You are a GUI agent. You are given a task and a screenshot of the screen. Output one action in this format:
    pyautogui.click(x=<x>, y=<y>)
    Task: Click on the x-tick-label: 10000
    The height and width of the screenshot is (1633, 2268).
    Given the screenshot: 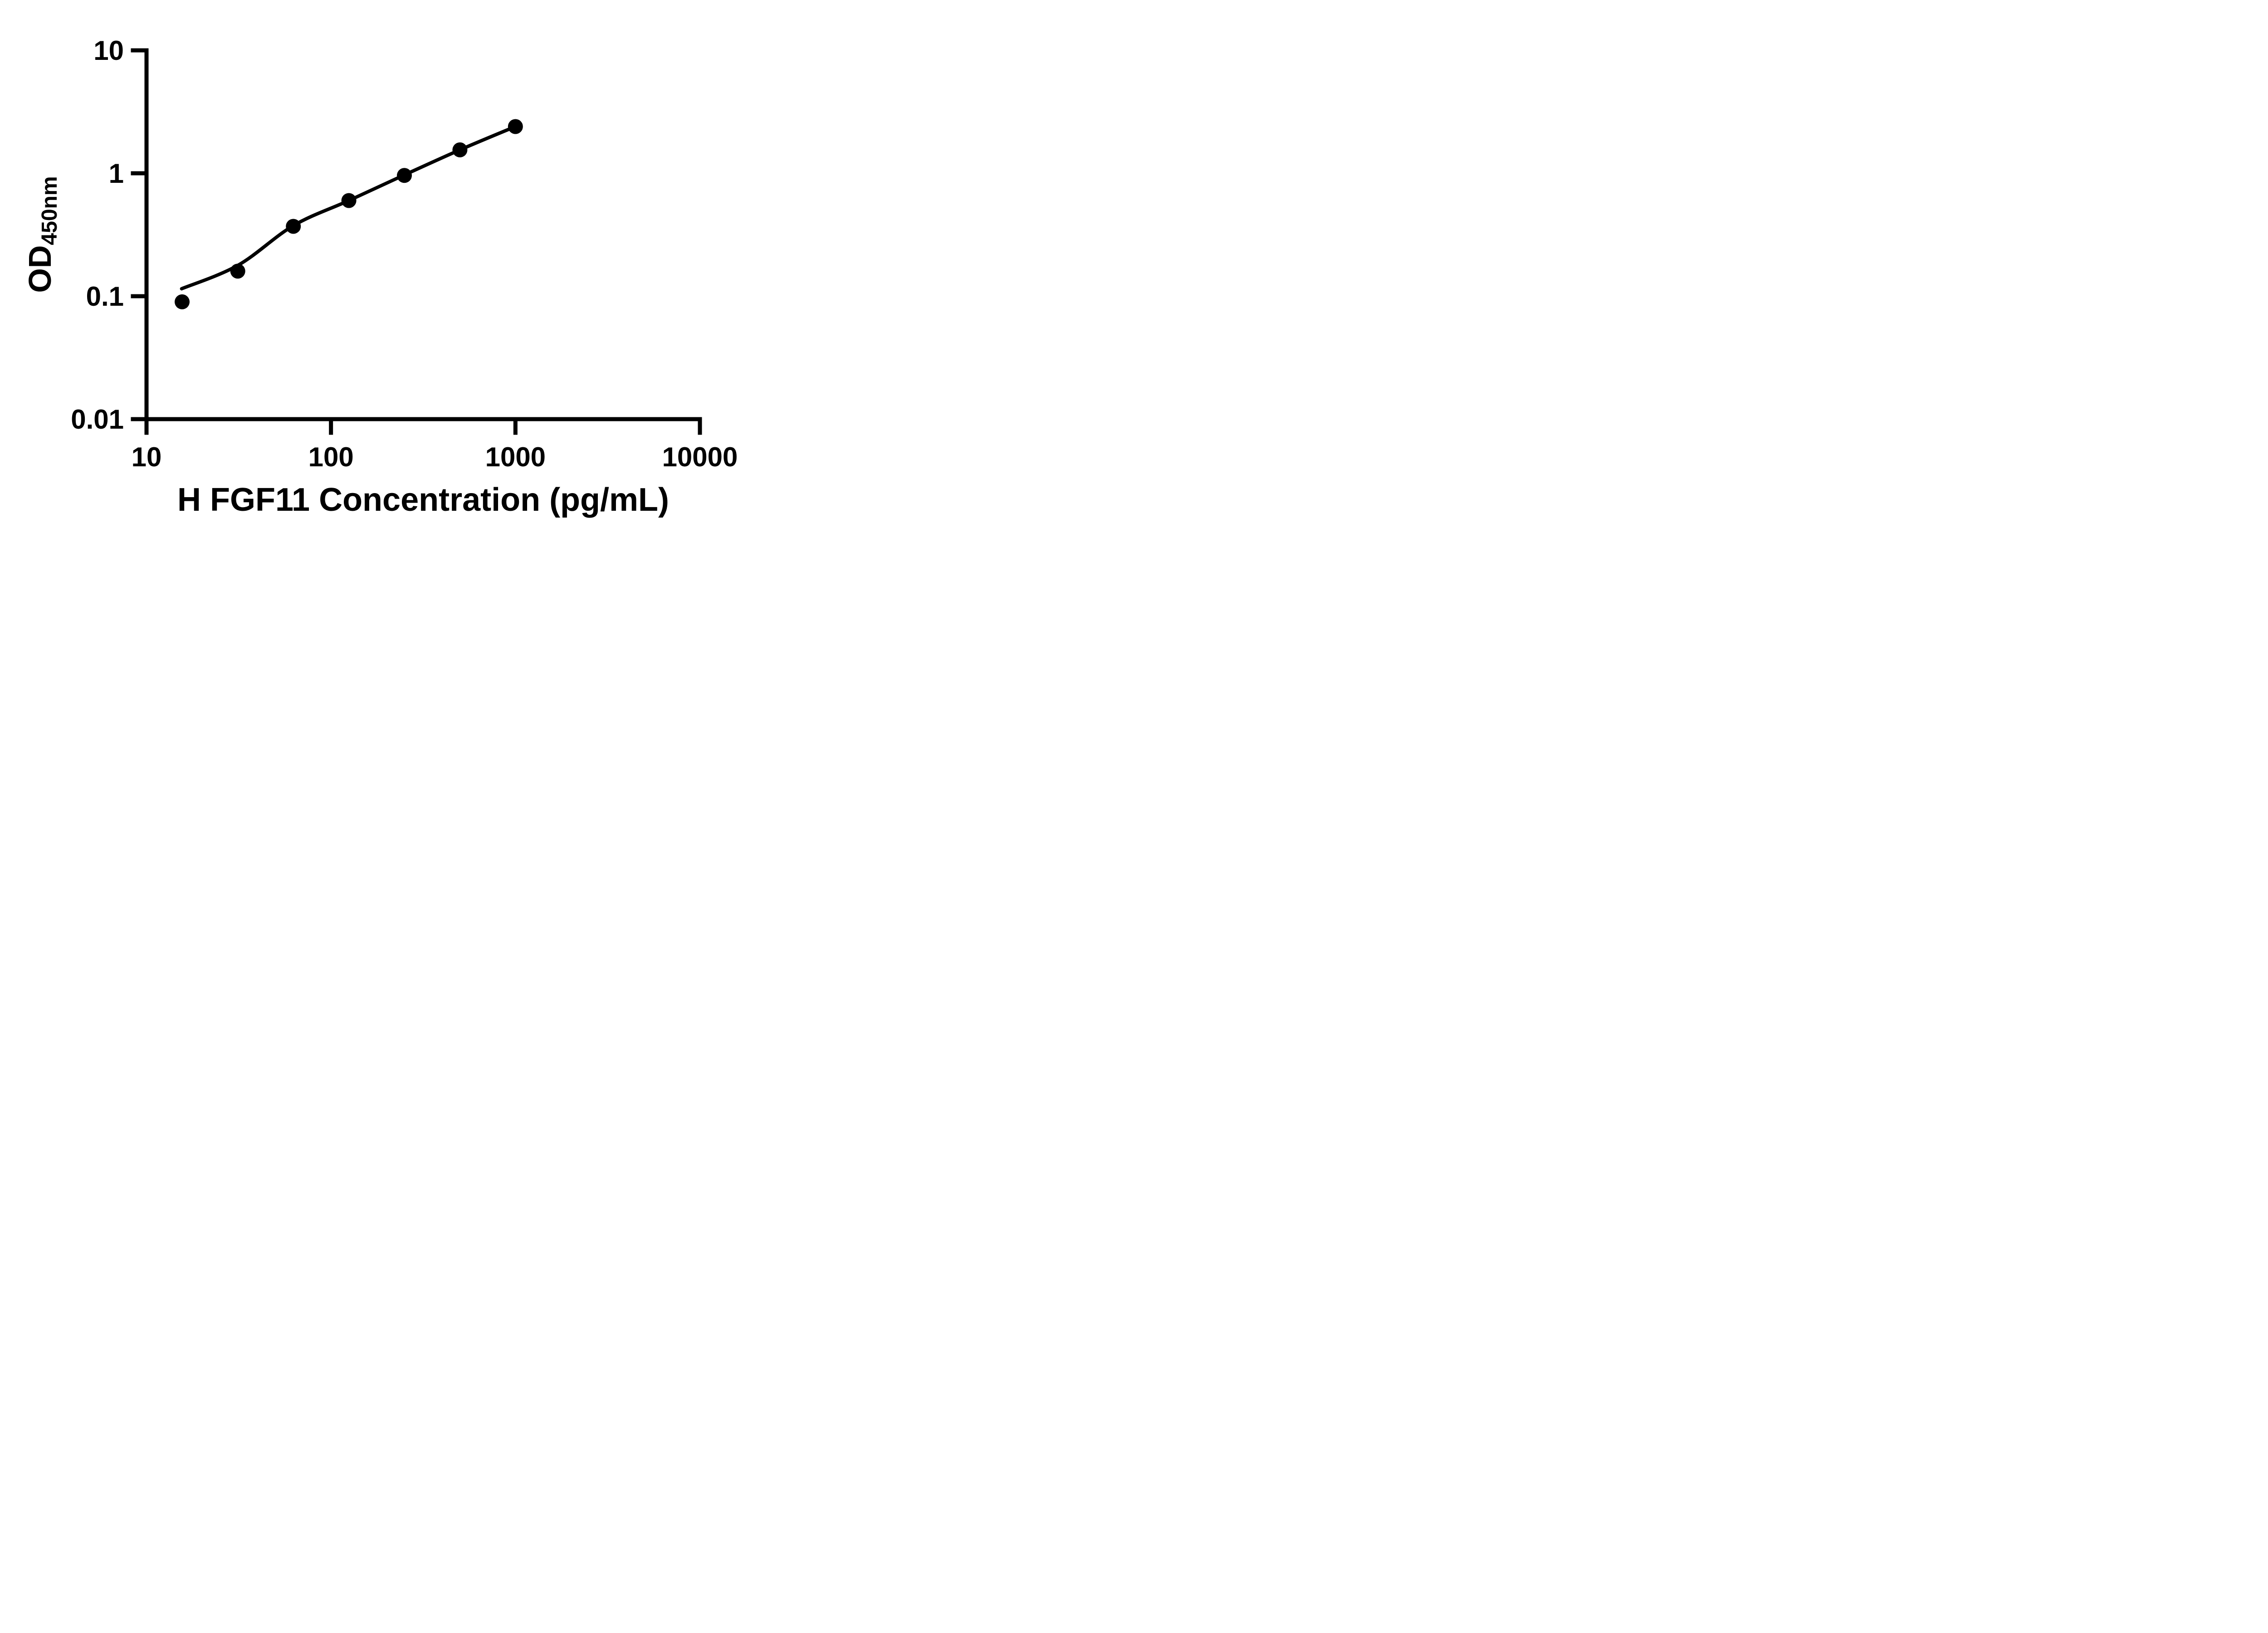 What is the action you would take?
    pyautogui.click(x=700, y=457)
    